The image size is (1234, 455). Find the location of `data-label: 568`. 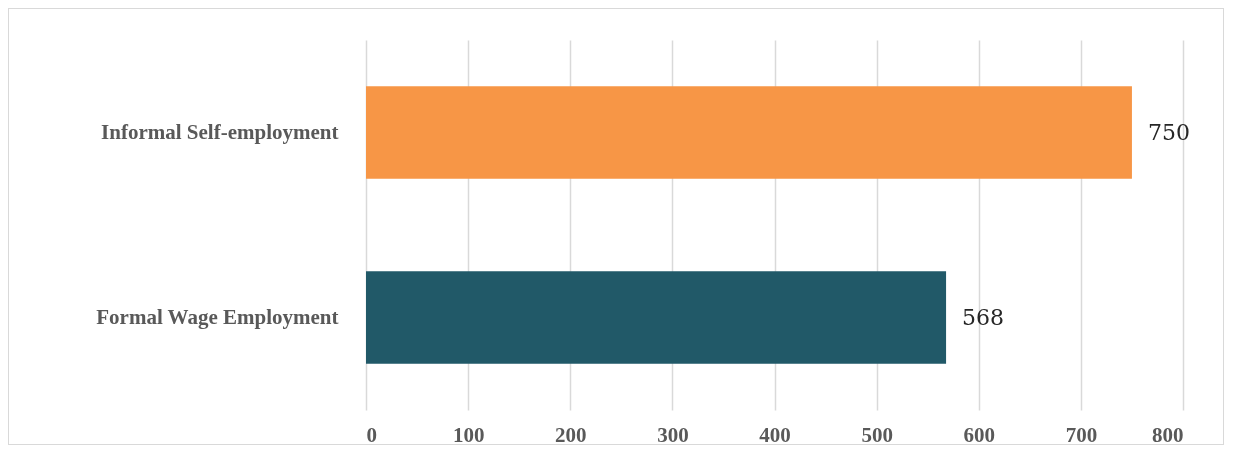

data-label: 568 is located at coordinates (983, 317).